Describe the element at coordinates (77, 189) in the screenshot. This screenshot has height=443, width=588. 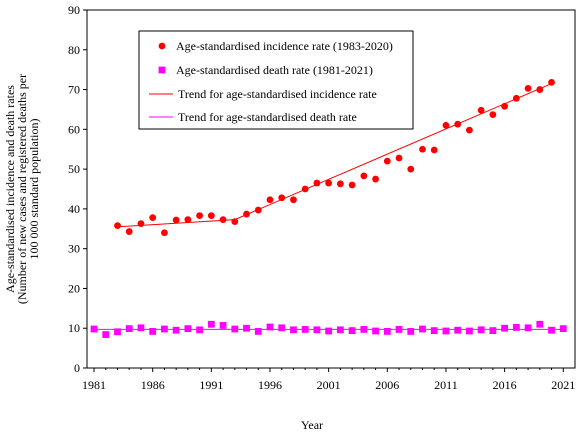
I see `y-axis-ticks: 0 10 20 30 40 50 60 70 80 90` at that location.